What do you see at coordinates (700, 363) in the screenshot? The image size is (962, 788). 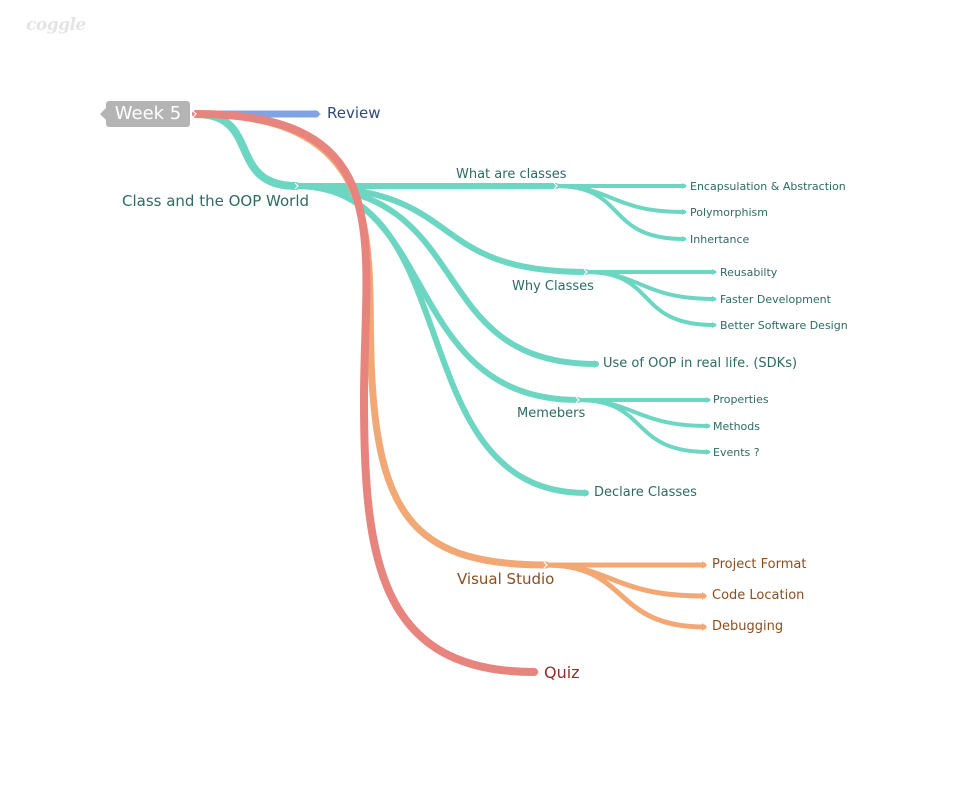 I see `node-use-of-oop: Use of OOP in real life. (SDKs)` at bounding box center [700, 363].